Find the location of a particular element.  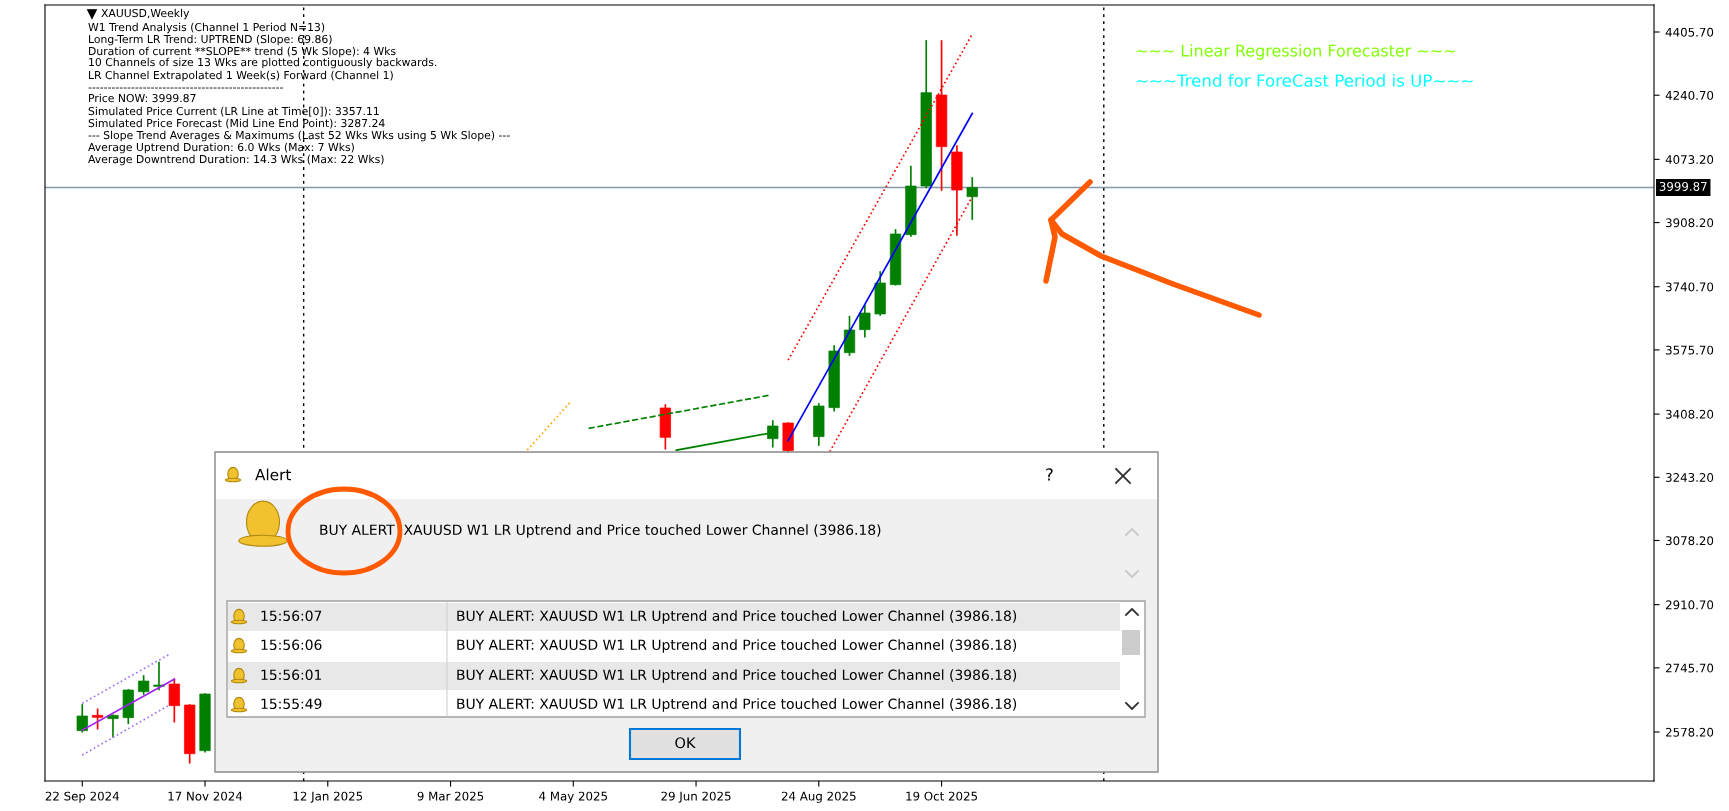

annotation: OK is located at coordinates (685, 743).